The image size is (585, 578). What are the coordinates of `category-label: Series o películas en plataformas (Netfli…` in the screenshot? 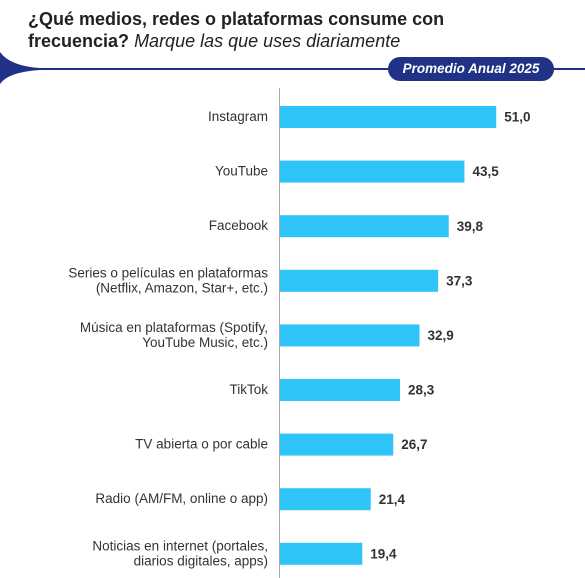 It's located at (168, 280).